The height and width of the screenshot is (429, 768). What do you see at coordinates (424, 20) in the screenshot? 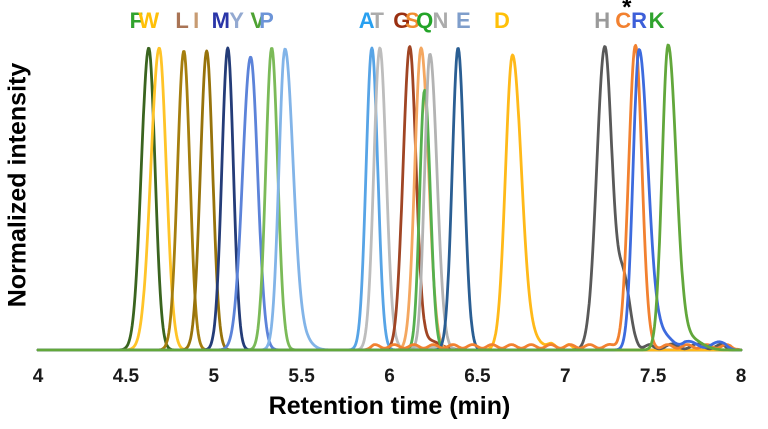
I see `analyte-label-Q: Q` at bounding box center [424, 20].